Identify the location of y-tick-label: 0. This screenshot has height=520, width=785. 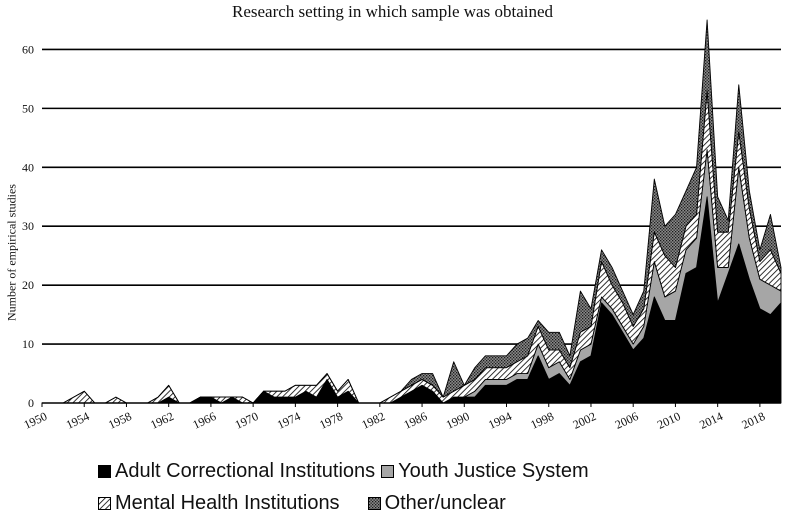
(31, 403).